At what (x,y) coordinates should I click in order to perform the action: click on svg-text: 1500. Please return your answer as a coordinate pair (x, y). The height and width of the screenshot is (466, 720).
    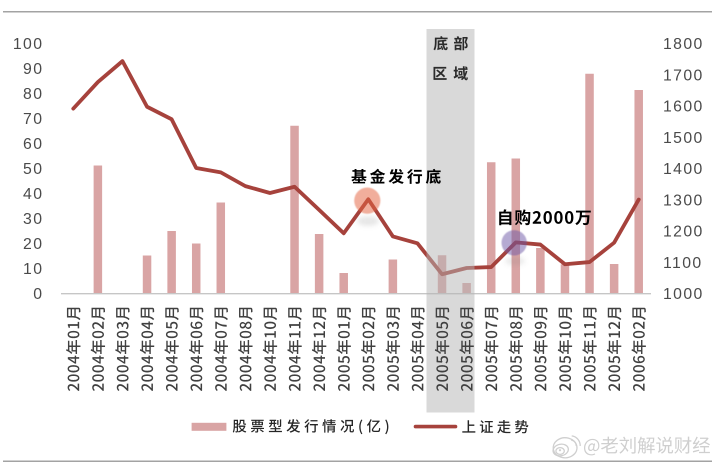
    Looking at the image, I should click on (683, 138).